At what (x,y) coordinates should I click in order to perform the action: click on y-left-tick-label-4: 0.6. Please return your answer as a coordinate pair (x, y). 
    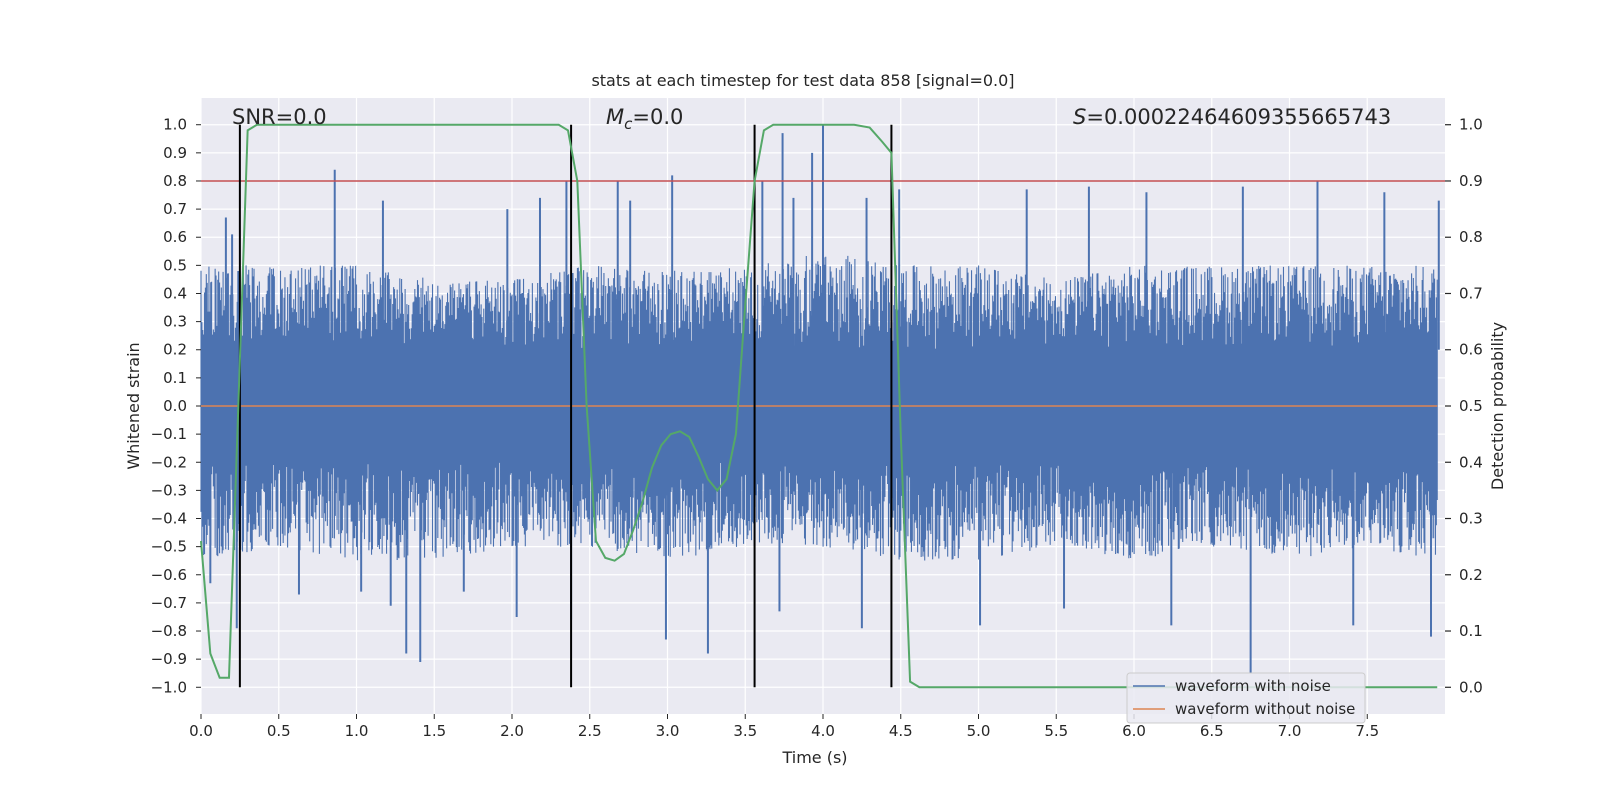
    Looking at the image, I should click on (175, 237).